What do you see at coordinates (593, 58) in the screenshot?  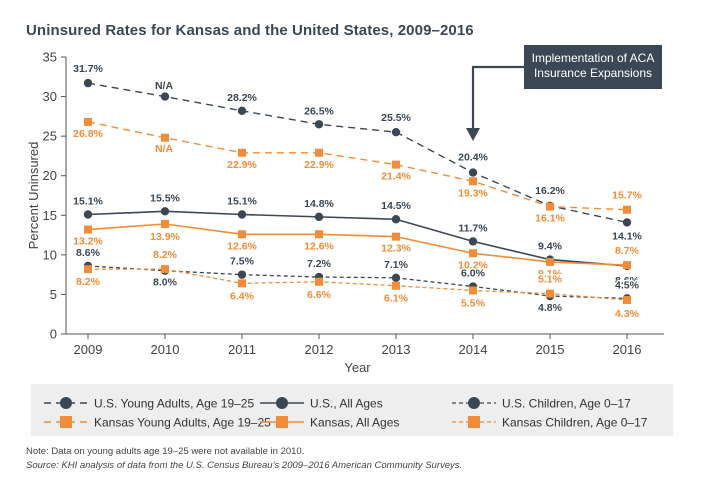 I see `annotation-text: Implementation of ACA` at bounding box center [593, 58].